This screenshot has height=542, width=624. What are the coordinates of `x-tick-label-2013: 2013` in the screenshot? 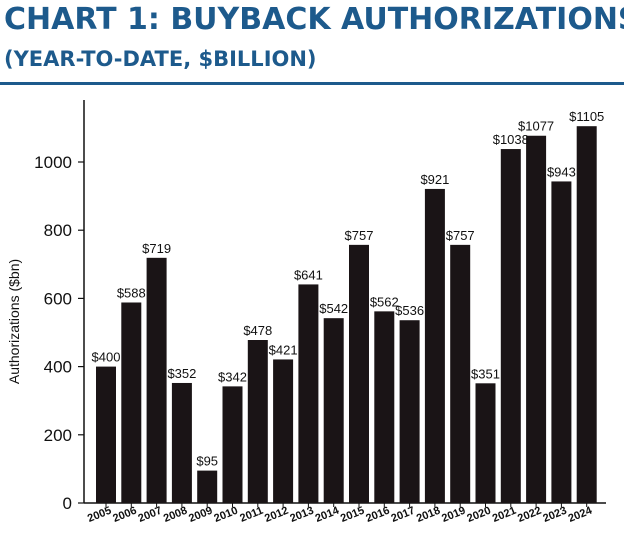 It's located at (301, 515).